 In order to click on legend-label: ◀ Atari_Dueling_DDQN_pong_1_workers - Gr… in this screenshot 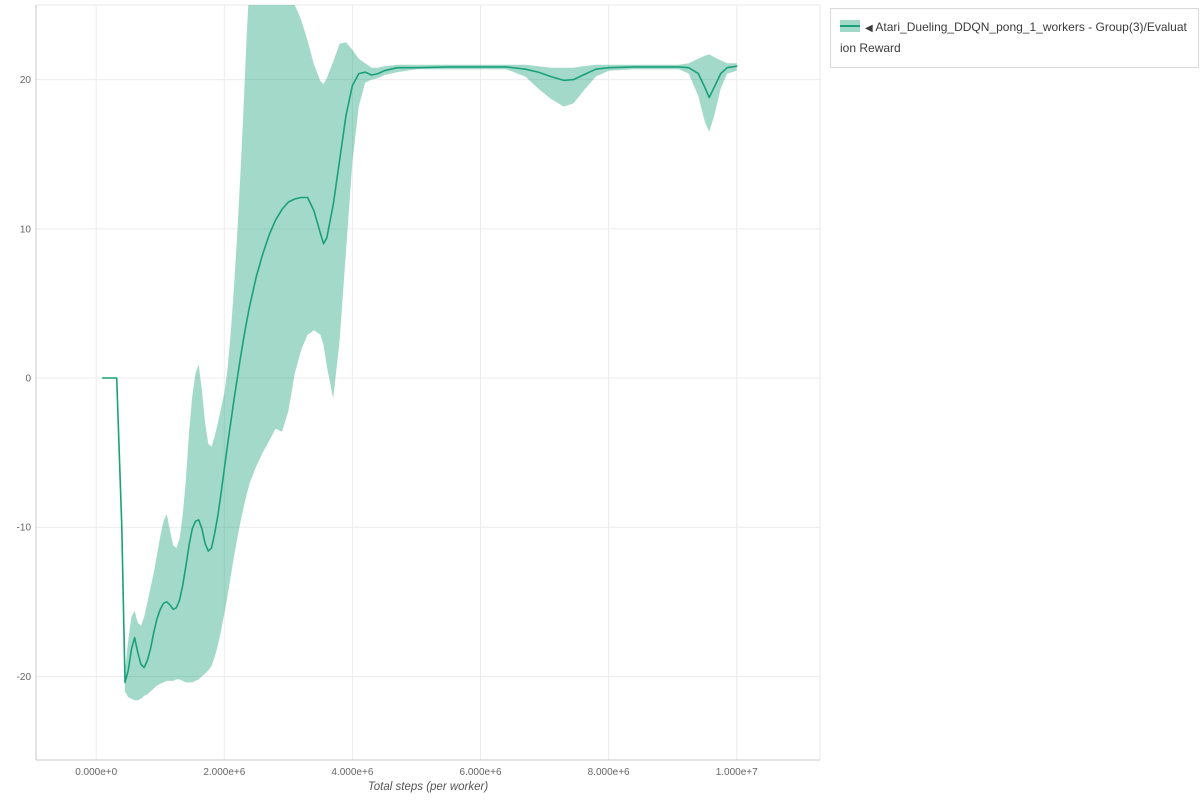, I will do `click(1013, 37)`.